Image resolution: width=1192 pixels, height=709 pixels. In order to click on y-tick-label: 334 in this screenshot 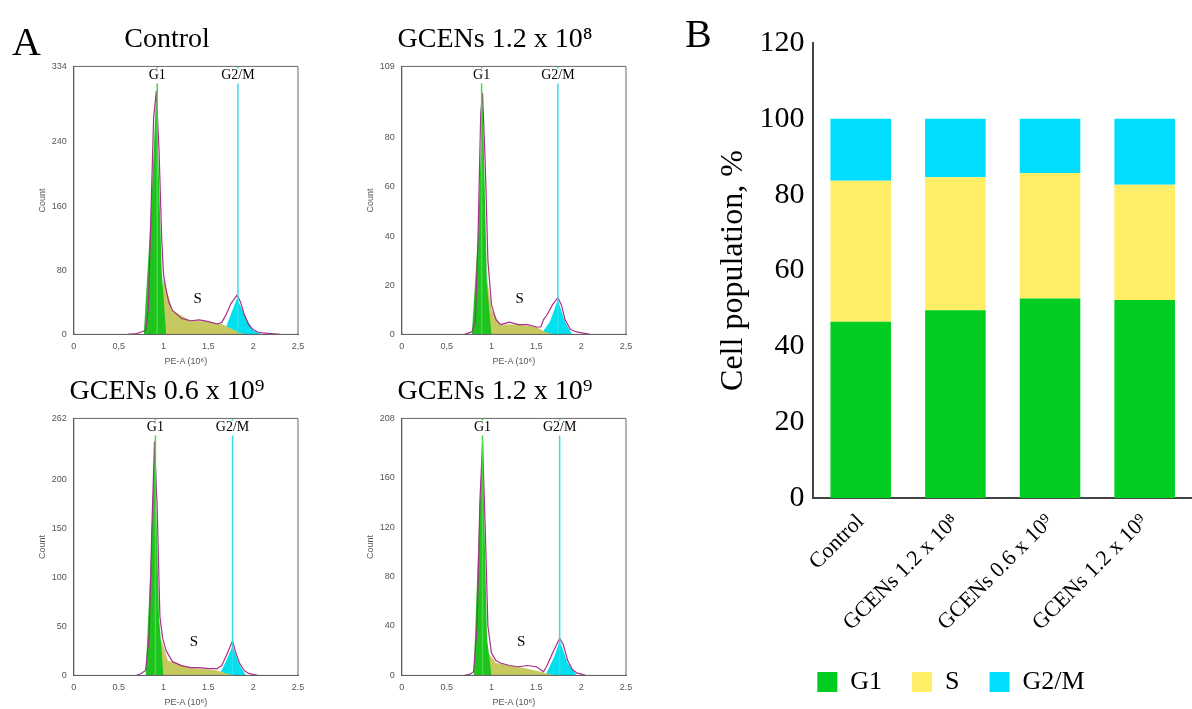, I will do `click(59, 65)`.